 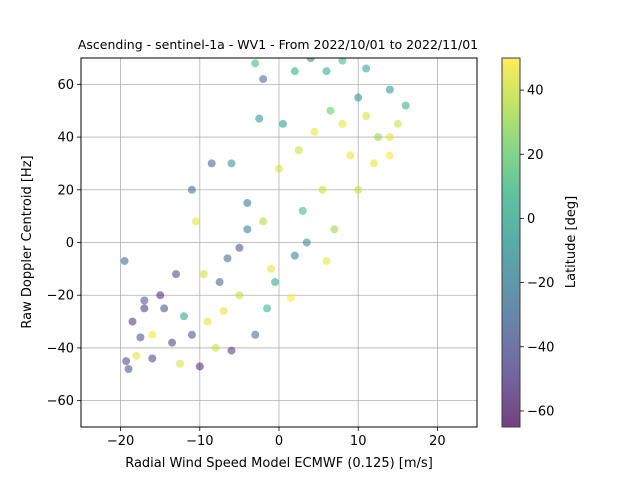 What do you see at coordinates (60, 296) in the screenshot?
I see `y-tick-label: −20` at bounding box center [60, 296].